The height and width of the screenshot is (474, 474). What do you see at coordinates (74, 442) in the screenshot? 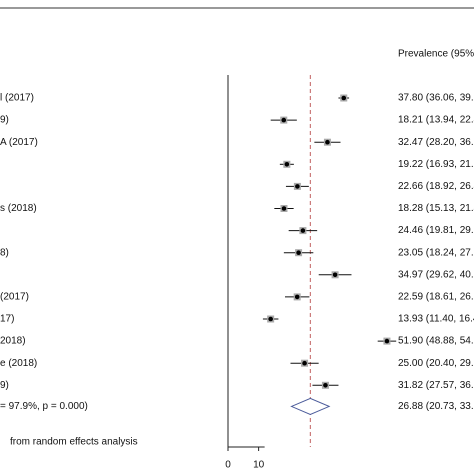
I see `footnote: from random effects analysis` at bounding box center [74, 442].